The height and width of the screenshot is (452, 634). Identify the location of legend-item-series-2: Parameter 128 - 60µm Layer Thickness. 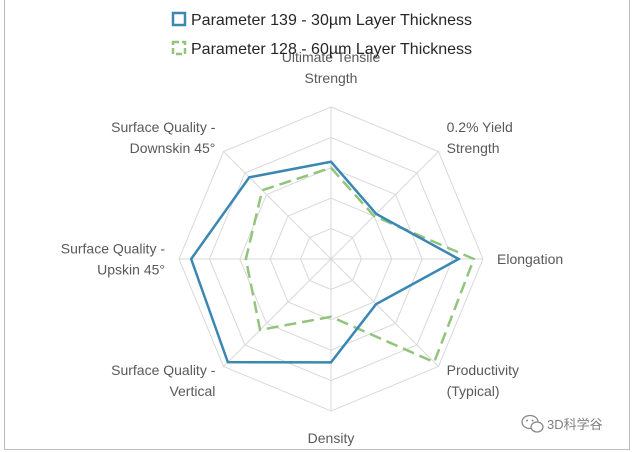
(321, 49).